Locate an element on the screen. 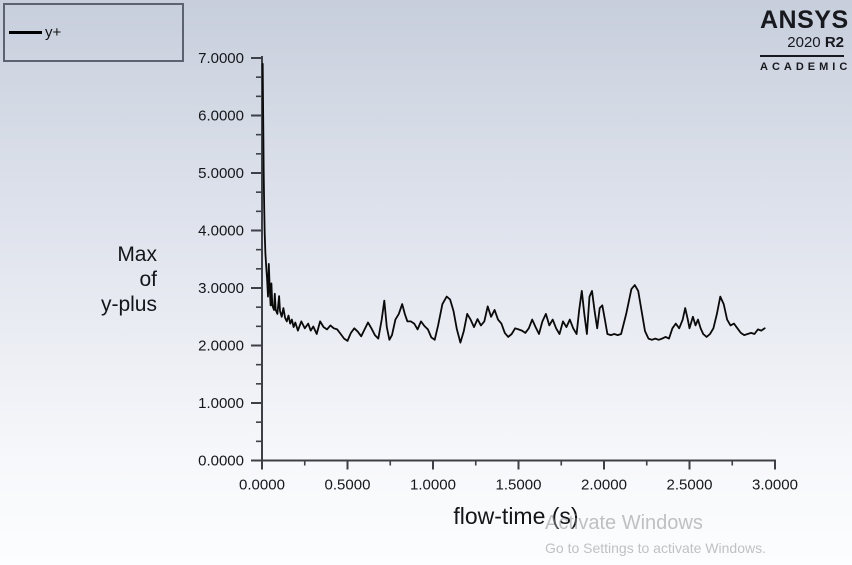 The width and height of the screenshot is (852, 565). y-tick-label: 7.0000 is located at coordinates (221, 58).